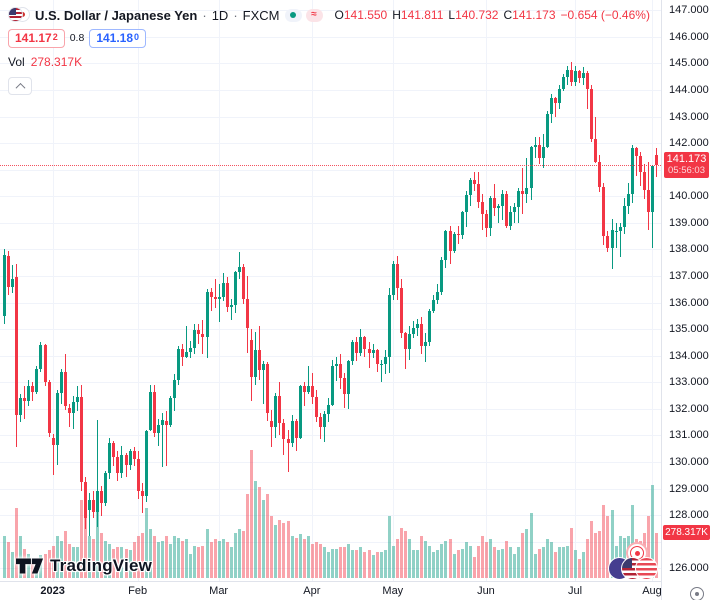 This screenshot has width=710, height=600. Describe the element at coordinates (30, 566) in the screenshot. I see `tradingview-logo-icon` at that location.